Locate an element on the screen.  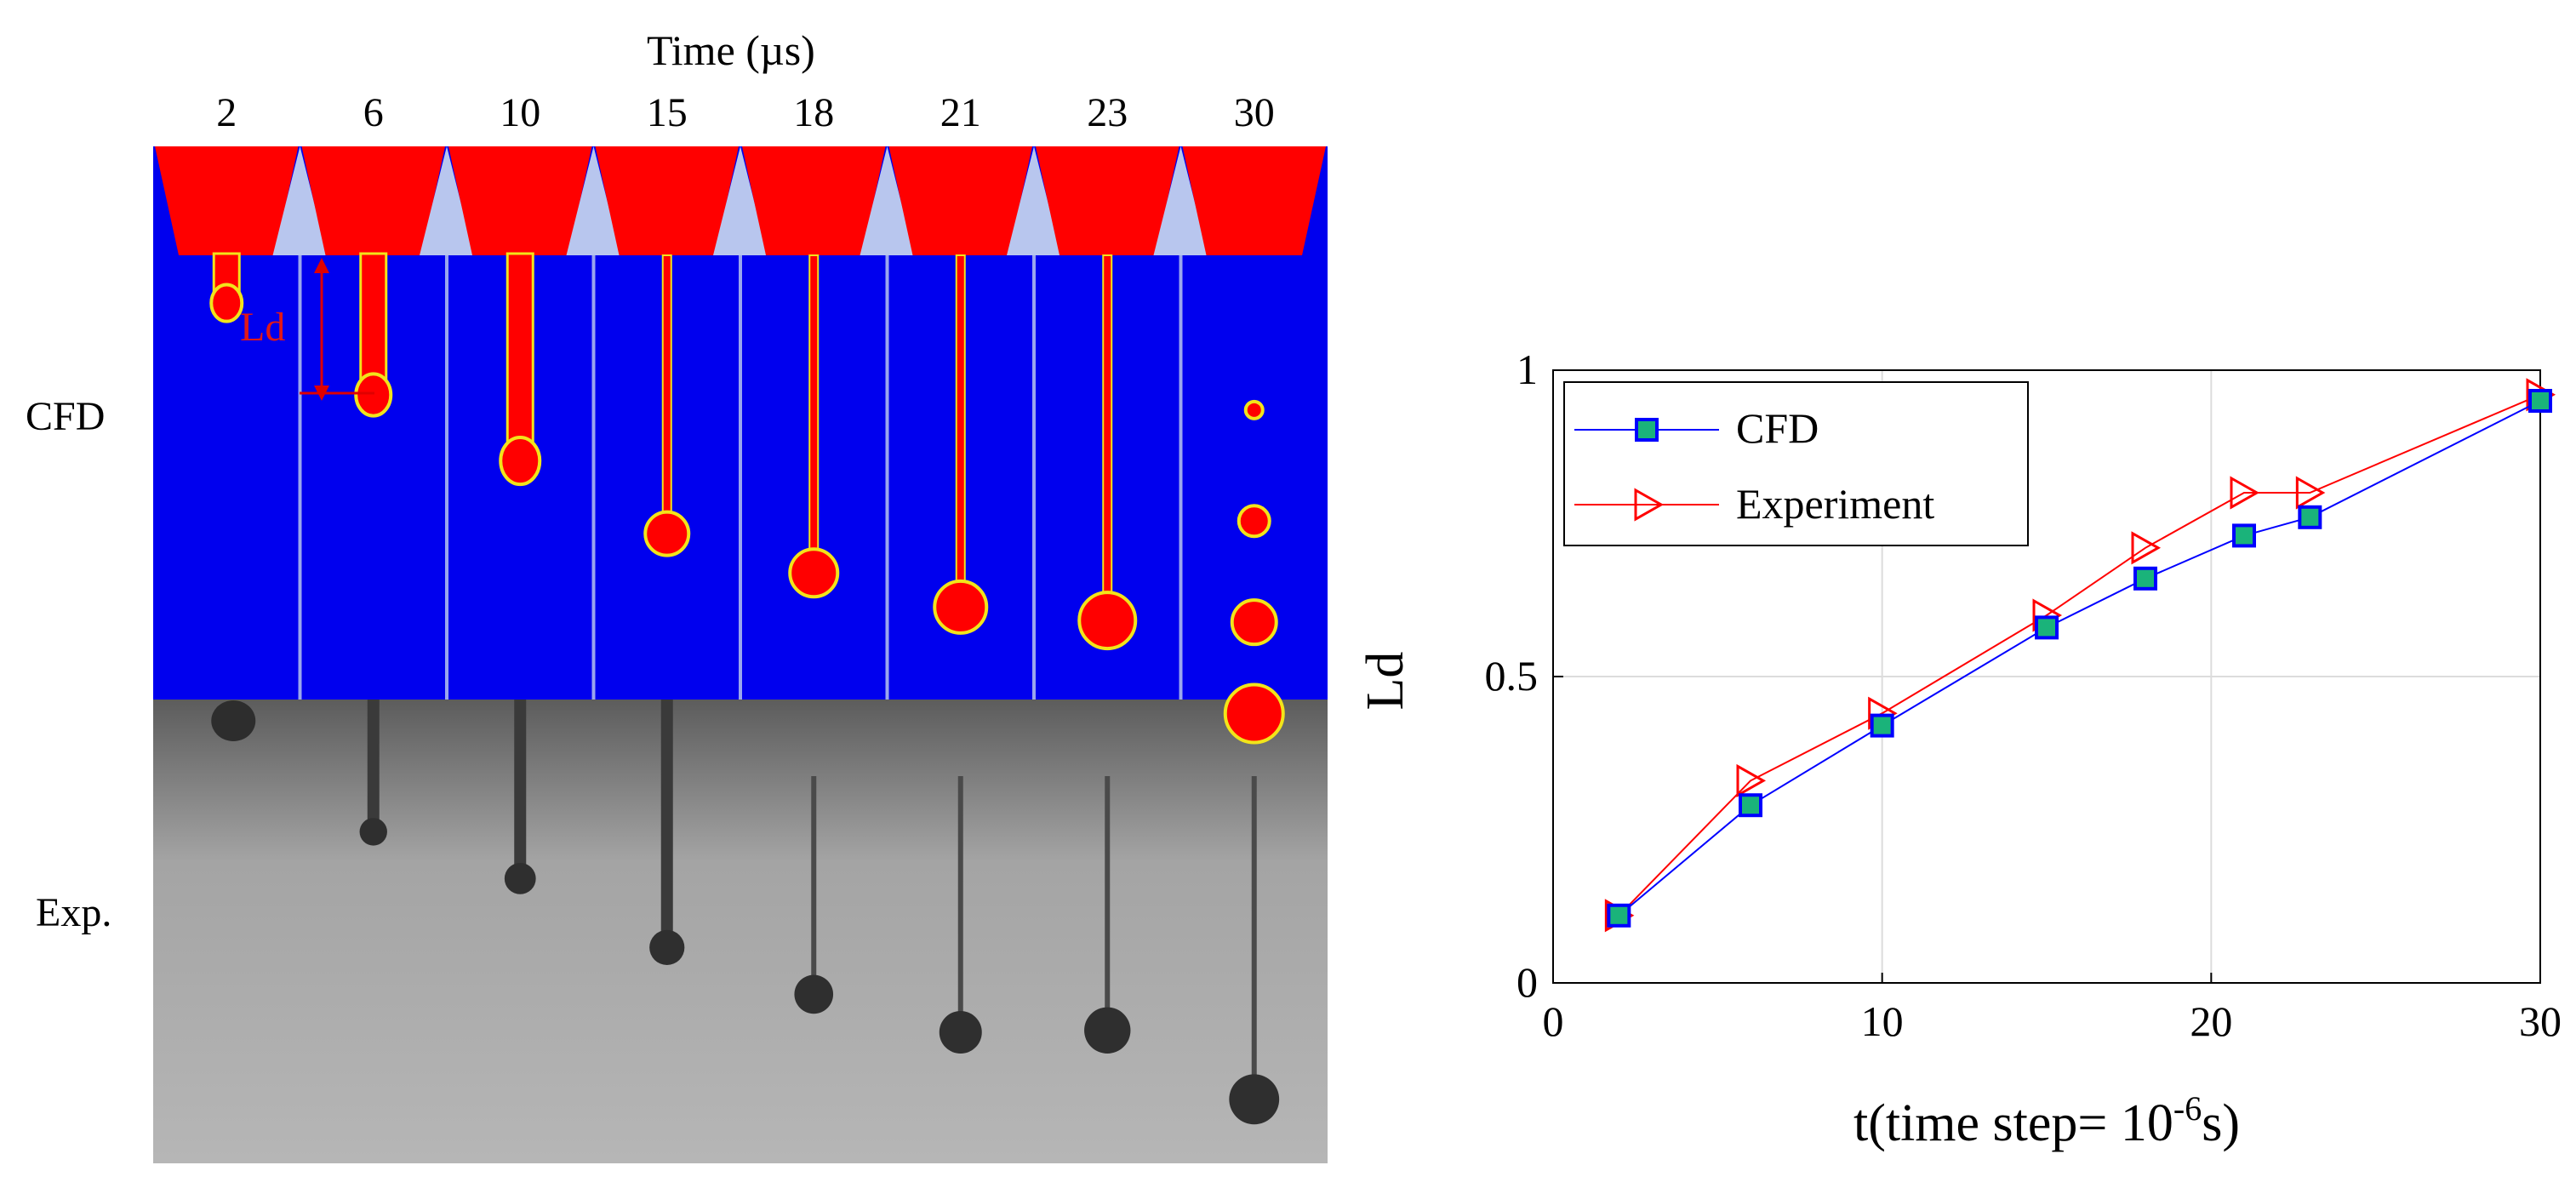
x-tick-label: 30 is located at coordinates (2540, 1021).